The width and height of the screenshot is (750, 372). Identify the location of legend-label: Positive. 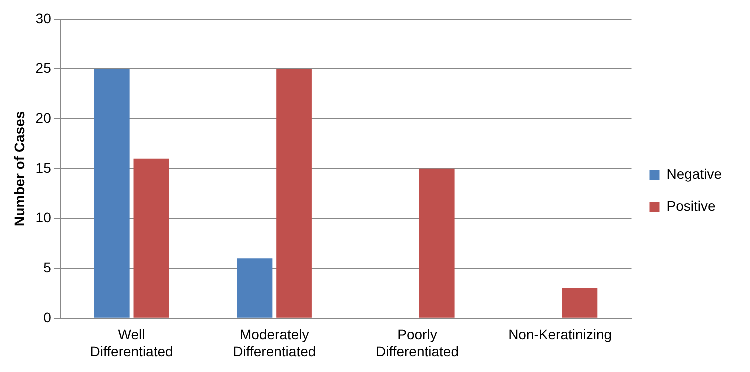
(691, 206).